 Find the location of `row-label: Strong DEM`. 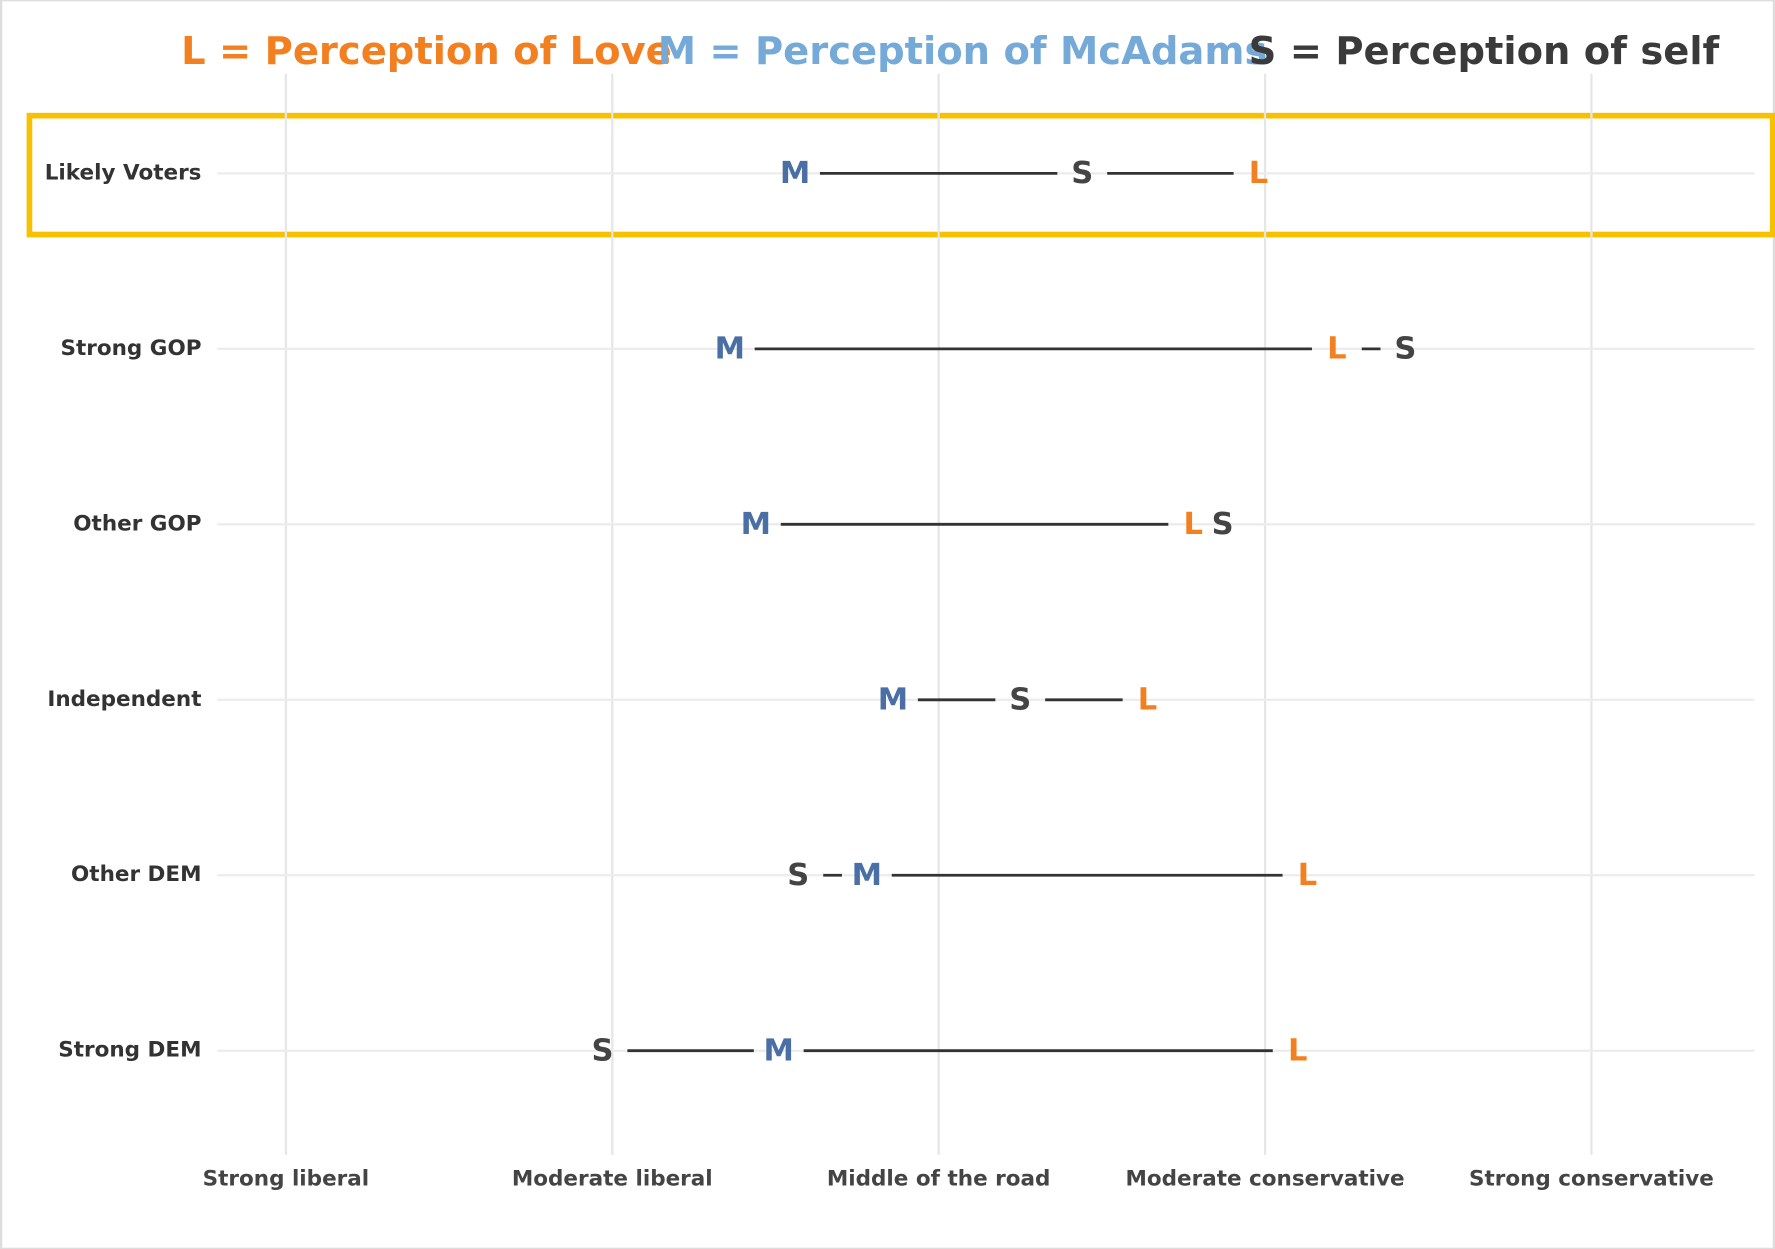

row-label: Strong DEM is located at coordinates (129, 1050).